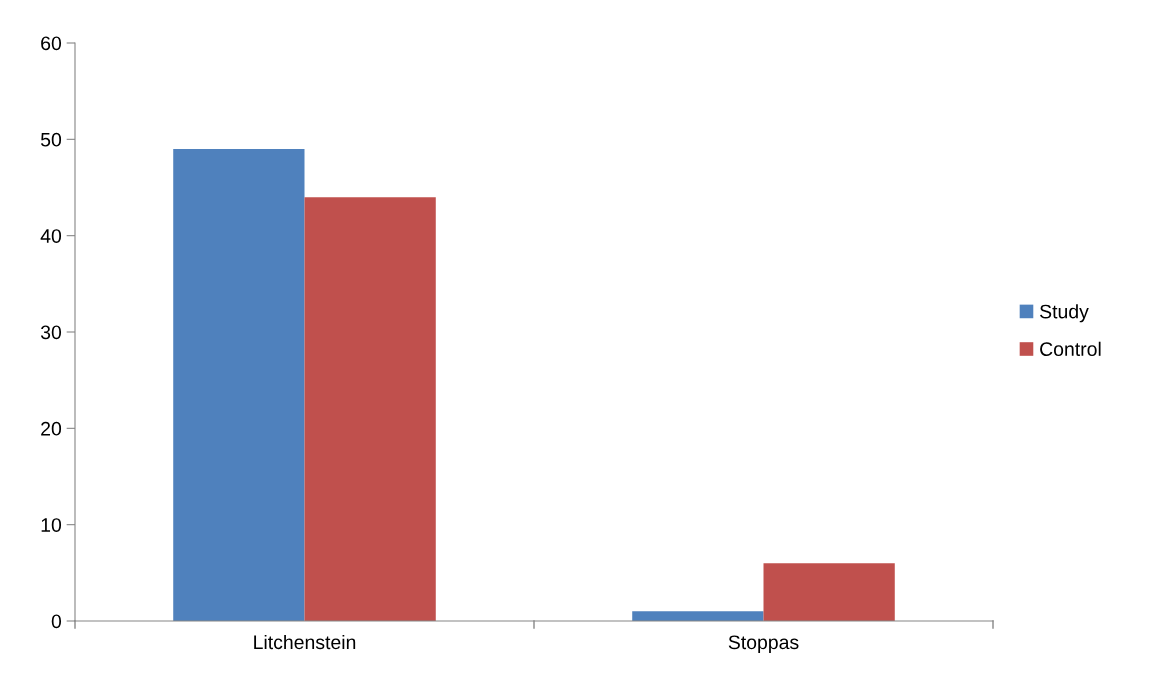 The image size is (1165, 679). I want to click on y-tick-label: 20, so click(51, 428).